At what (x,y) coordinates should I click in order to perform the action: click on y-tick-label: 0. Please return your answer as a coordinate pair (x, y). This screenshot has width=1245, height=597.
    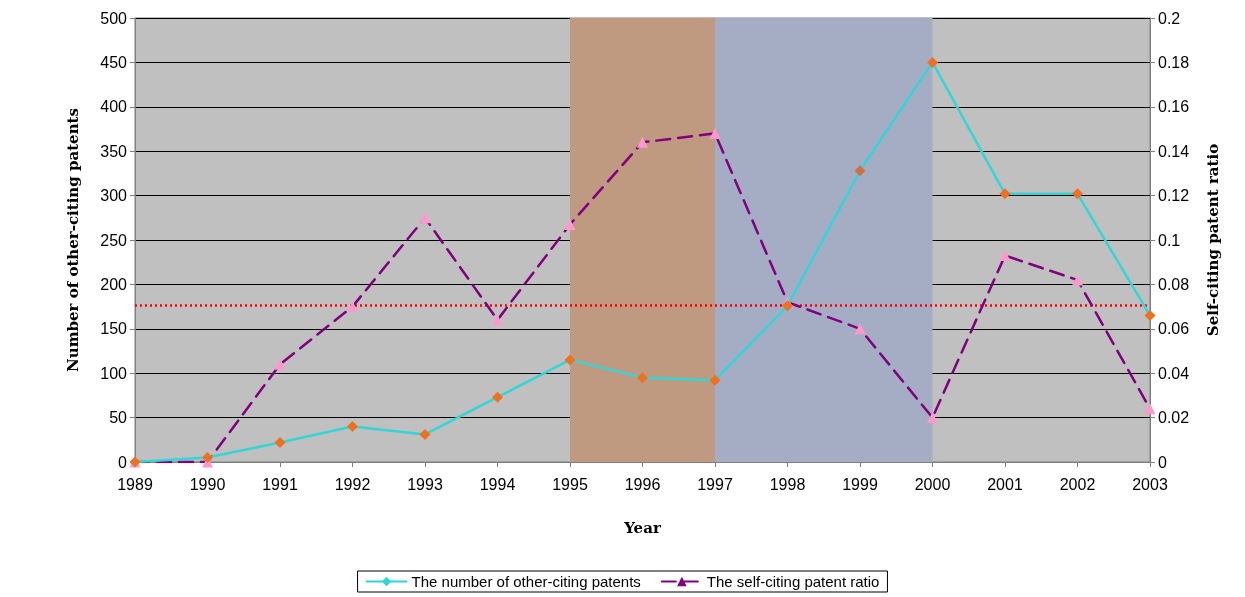
    Looking at the image, I should click on (123, 462).